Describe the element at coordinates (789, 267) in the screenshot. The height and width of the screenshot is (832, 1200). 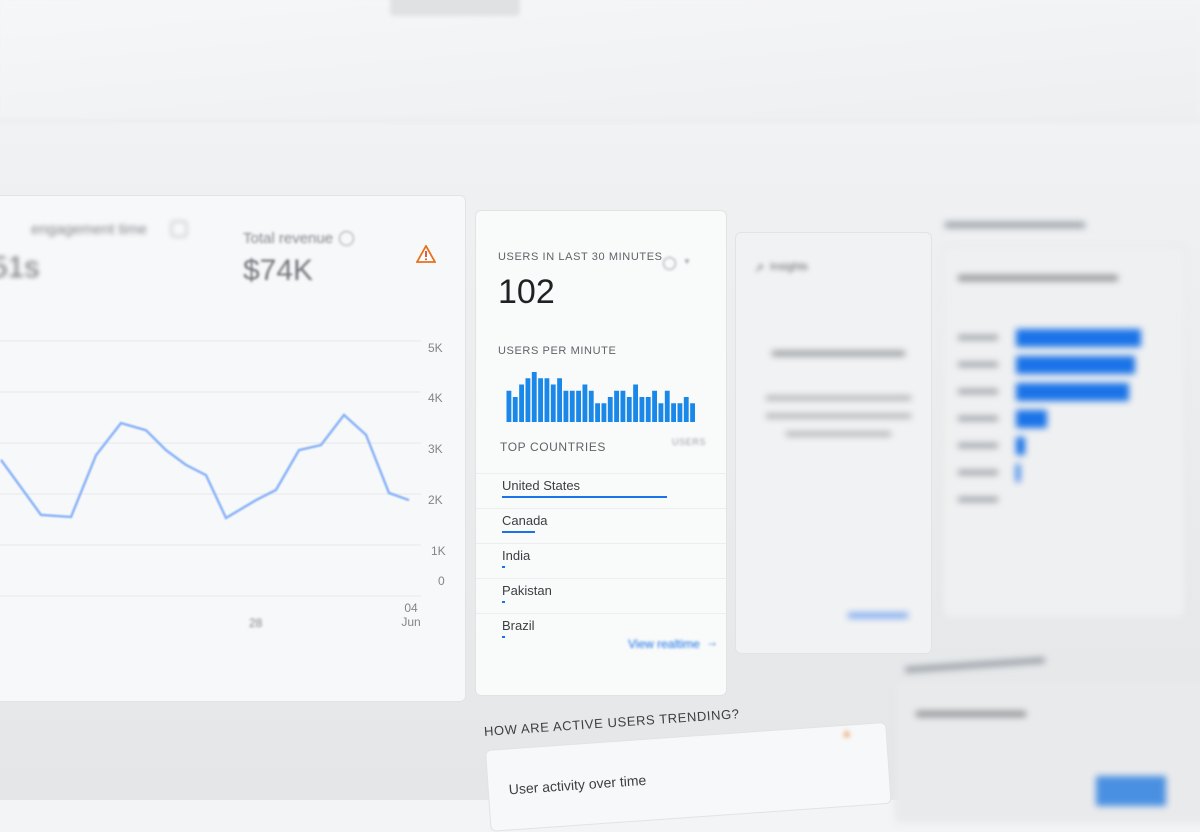
I see `insights-title: Insights` at that location.